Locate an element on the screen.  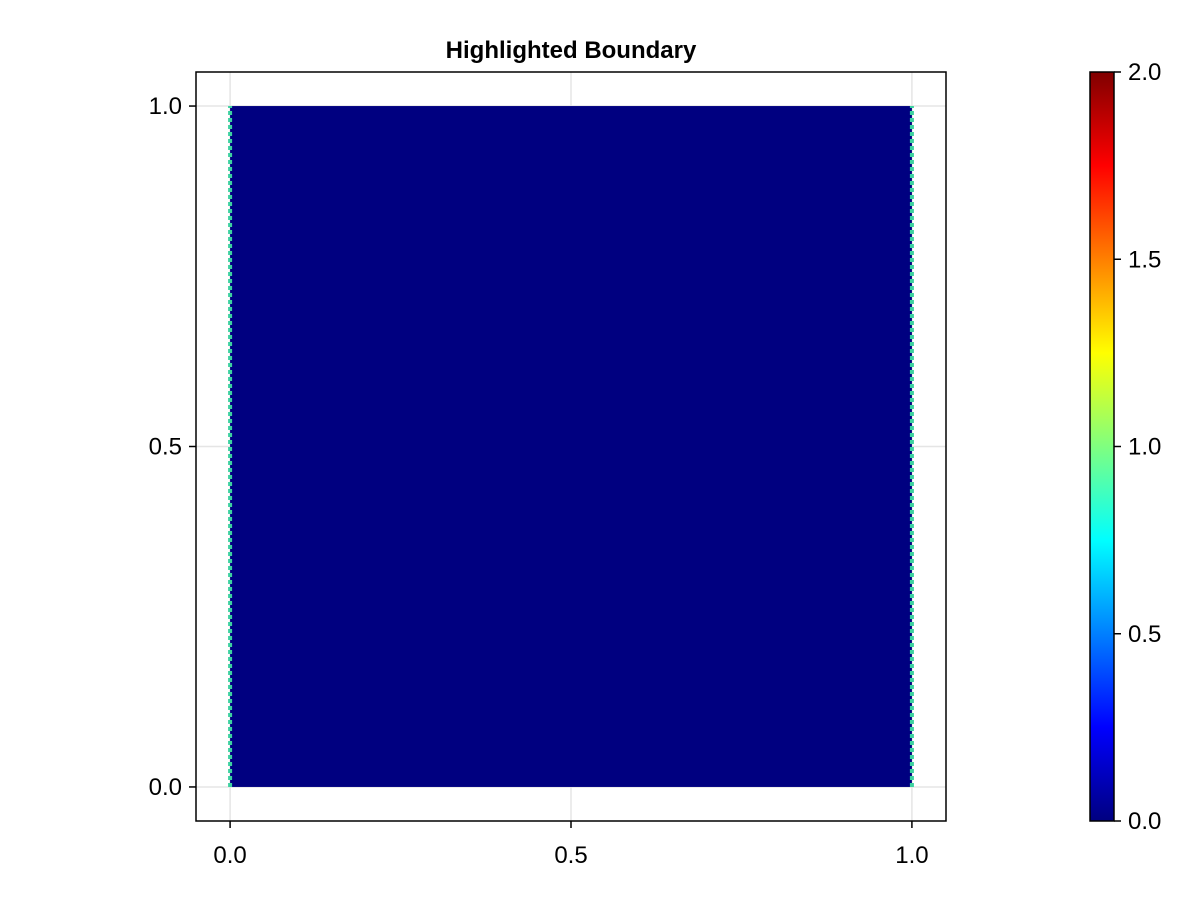
y-tick-label: 1.0 is located at coordinates (165, 106).